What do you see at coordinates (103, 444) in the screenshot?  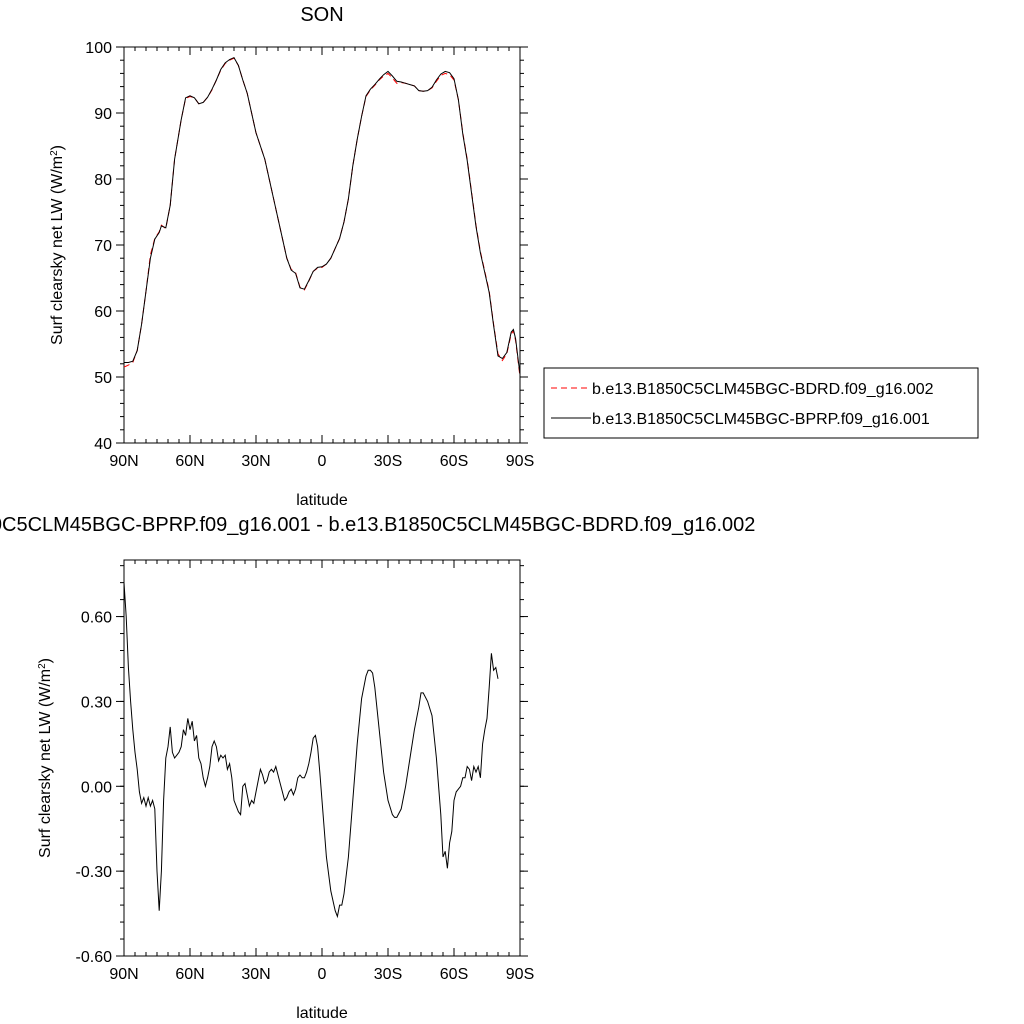 I see `top-y-tick-label: 40` at bounding box center [103, 444].